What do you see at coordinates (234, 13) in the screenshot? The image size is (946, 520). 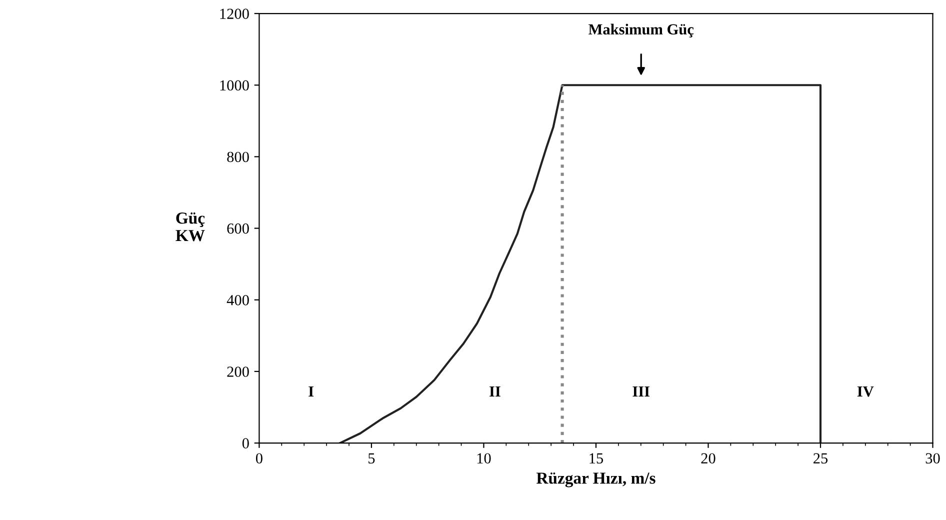 I see `y-tick-label: 1200` at bounding box center [234, 13].